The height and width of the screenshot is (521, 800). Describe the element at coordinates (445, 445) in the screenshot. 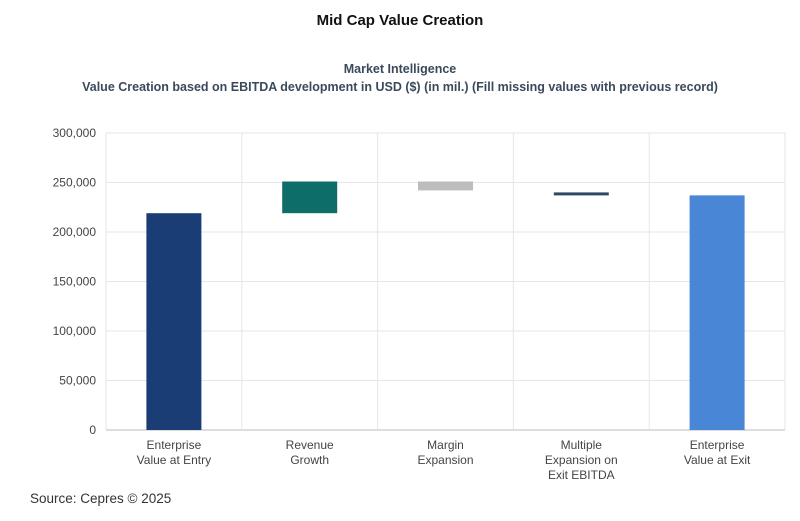

I see `x-category-label: Margin` at that location.